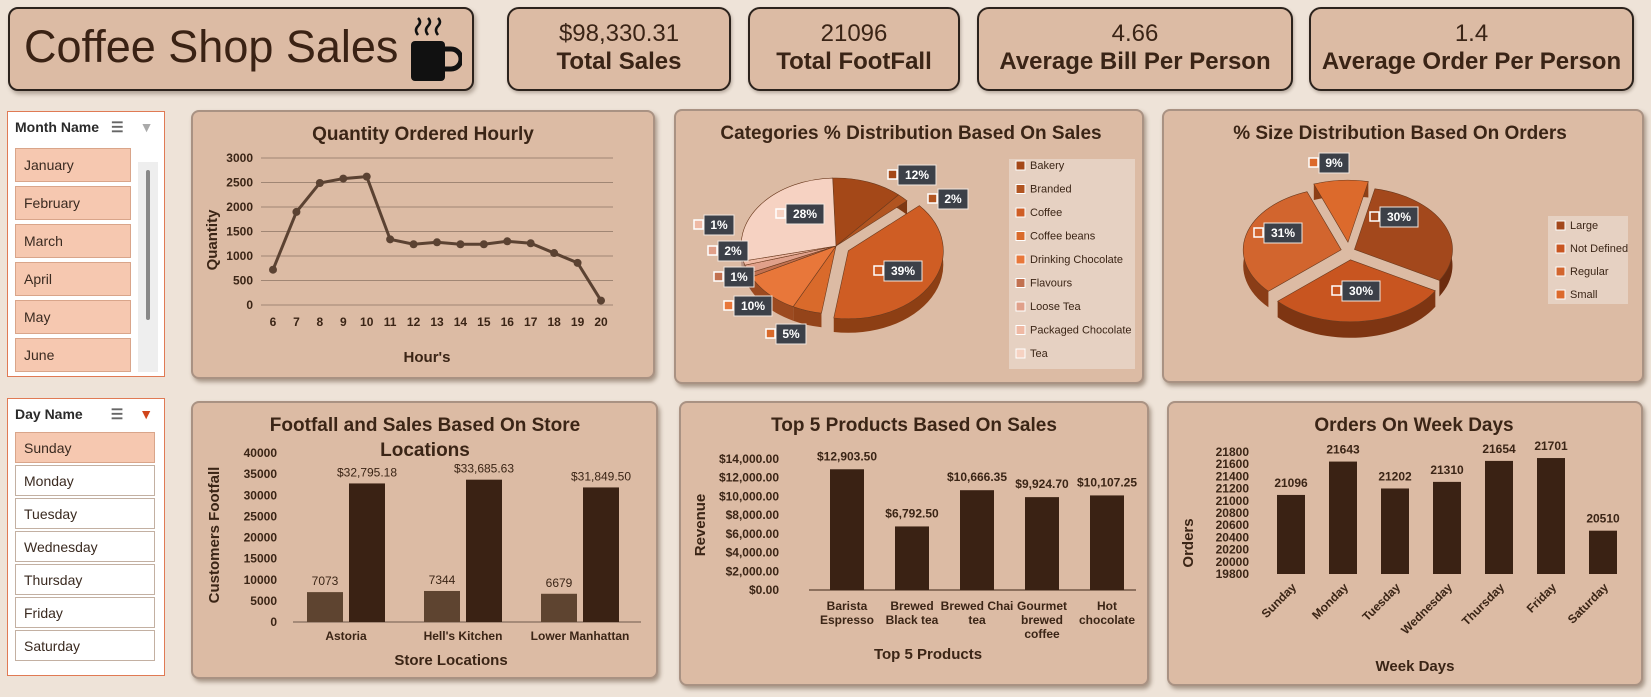 The width and height of the screenshot is (1651, 697). Describe the element at coordinates (85, 480) in the screenshot. I see `slicer-item-monday: Monday` at that location.